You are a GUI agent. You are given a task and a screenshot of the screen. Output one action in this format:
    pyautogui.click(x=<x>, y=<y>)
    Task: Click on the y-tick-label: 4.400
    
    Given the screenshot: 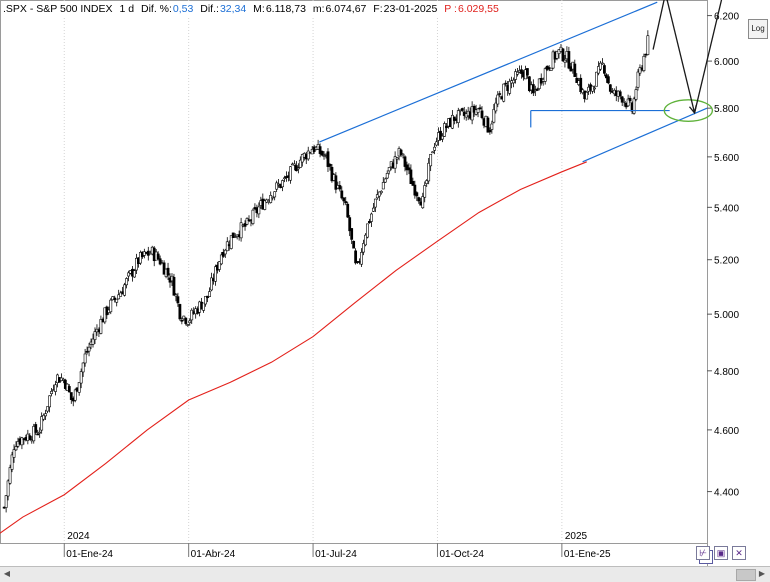 What is the action you would take?
    pyautogui.click(x=726, y=493)
    